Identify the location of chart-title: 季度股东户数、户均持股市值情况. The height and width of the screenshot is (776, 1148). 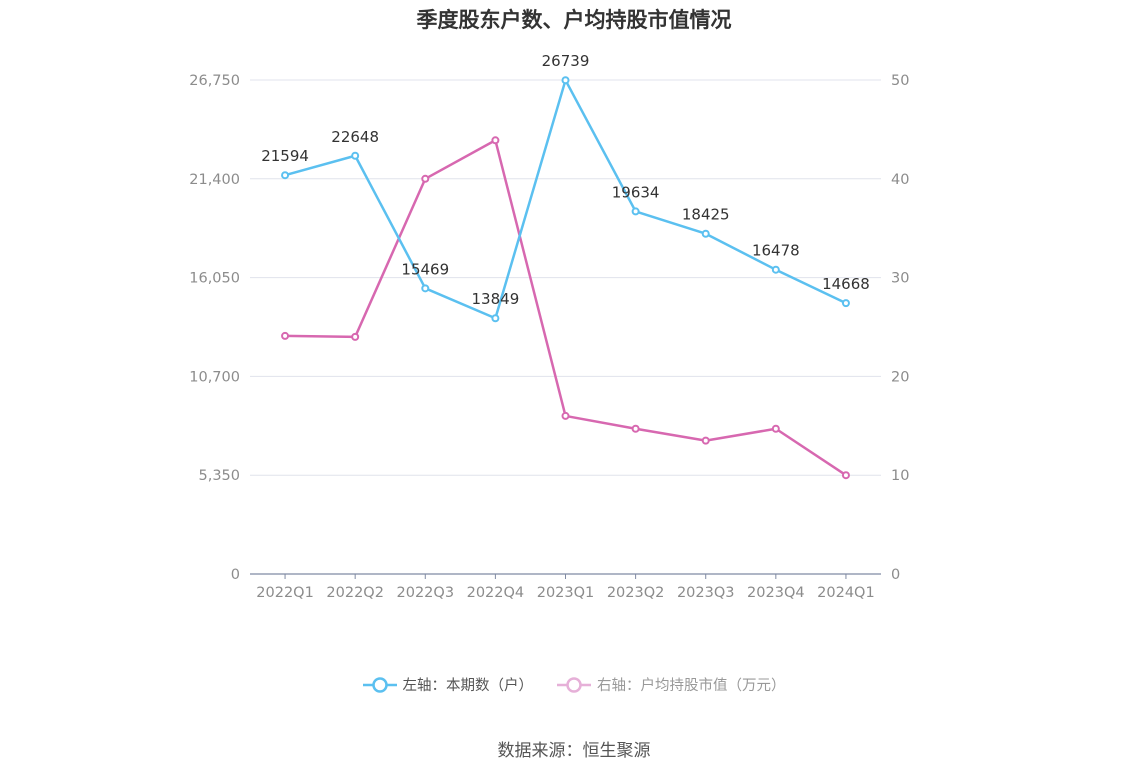
(574, 20).